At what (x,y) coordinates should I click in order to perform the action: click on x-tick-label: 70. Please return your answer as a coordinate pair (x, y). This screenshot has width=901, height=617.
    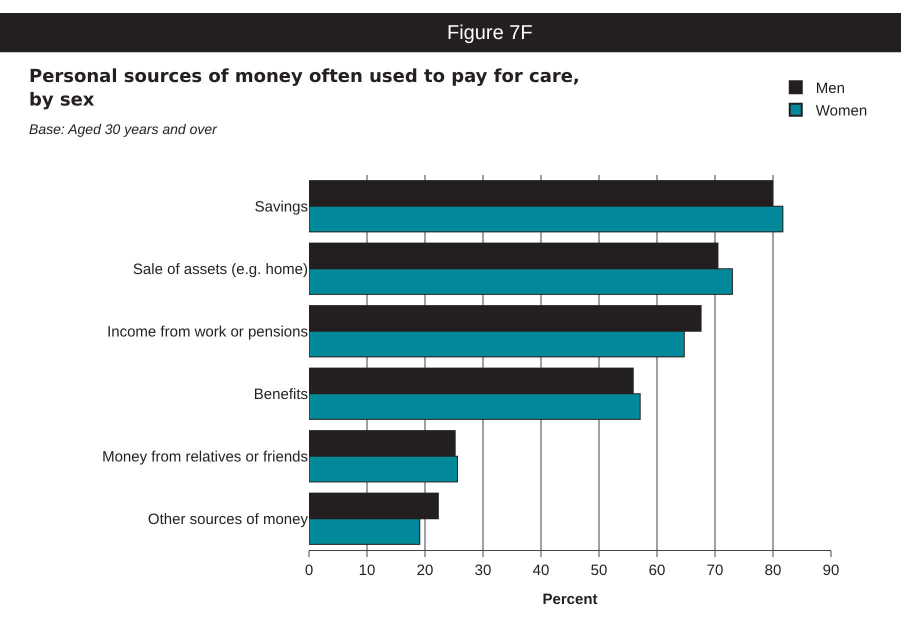
    Looking at the image, I should click on (715, 570).